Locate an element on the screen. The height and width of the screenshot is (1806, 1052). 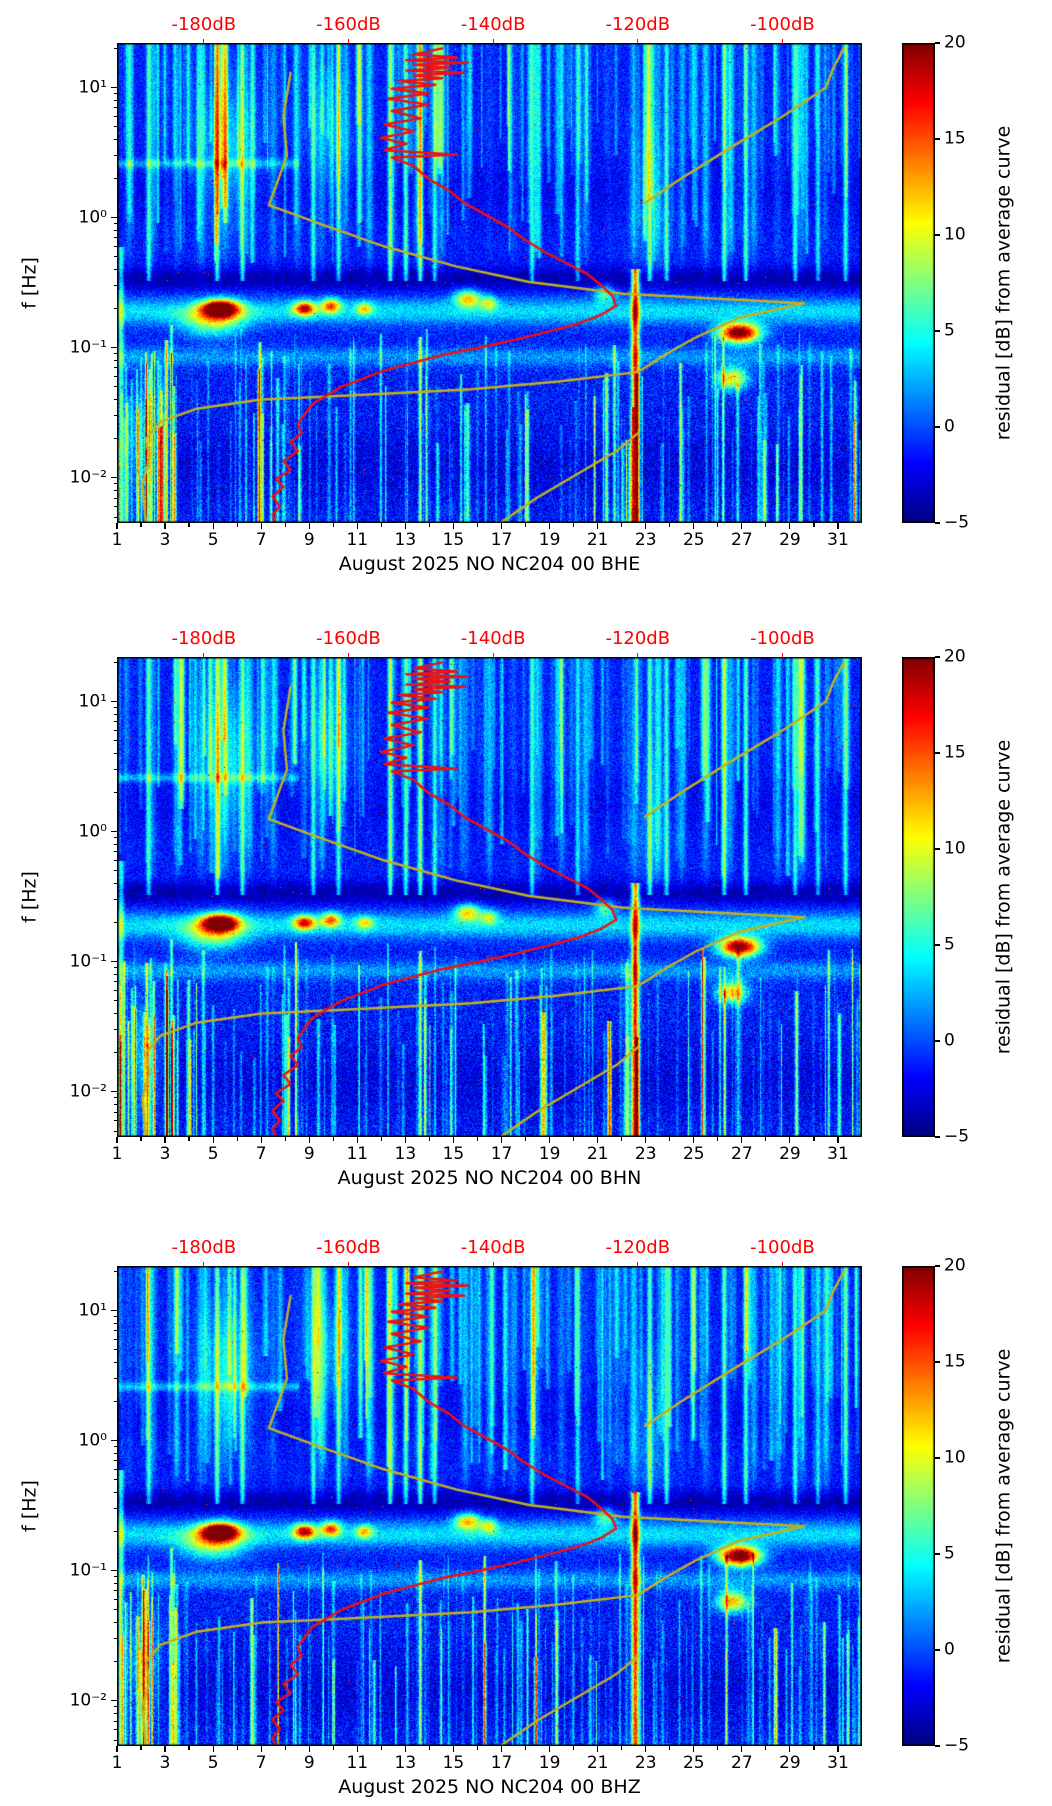
colorbar-tick-label: 20 is located at coordinates (955, 656).